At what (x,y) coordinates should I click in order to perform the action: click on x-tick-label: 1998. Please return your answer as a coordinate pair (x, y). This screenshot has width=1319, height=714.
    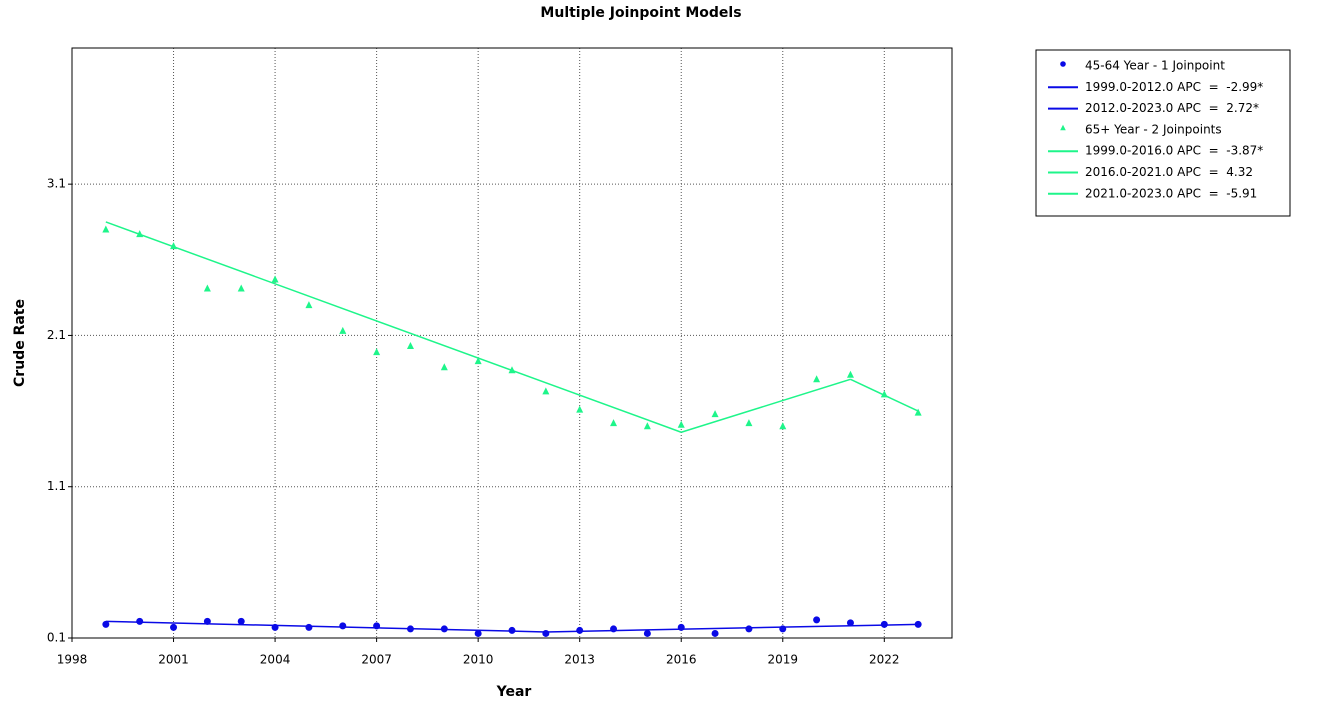
    Looking at the image, I should click on (72, 660).